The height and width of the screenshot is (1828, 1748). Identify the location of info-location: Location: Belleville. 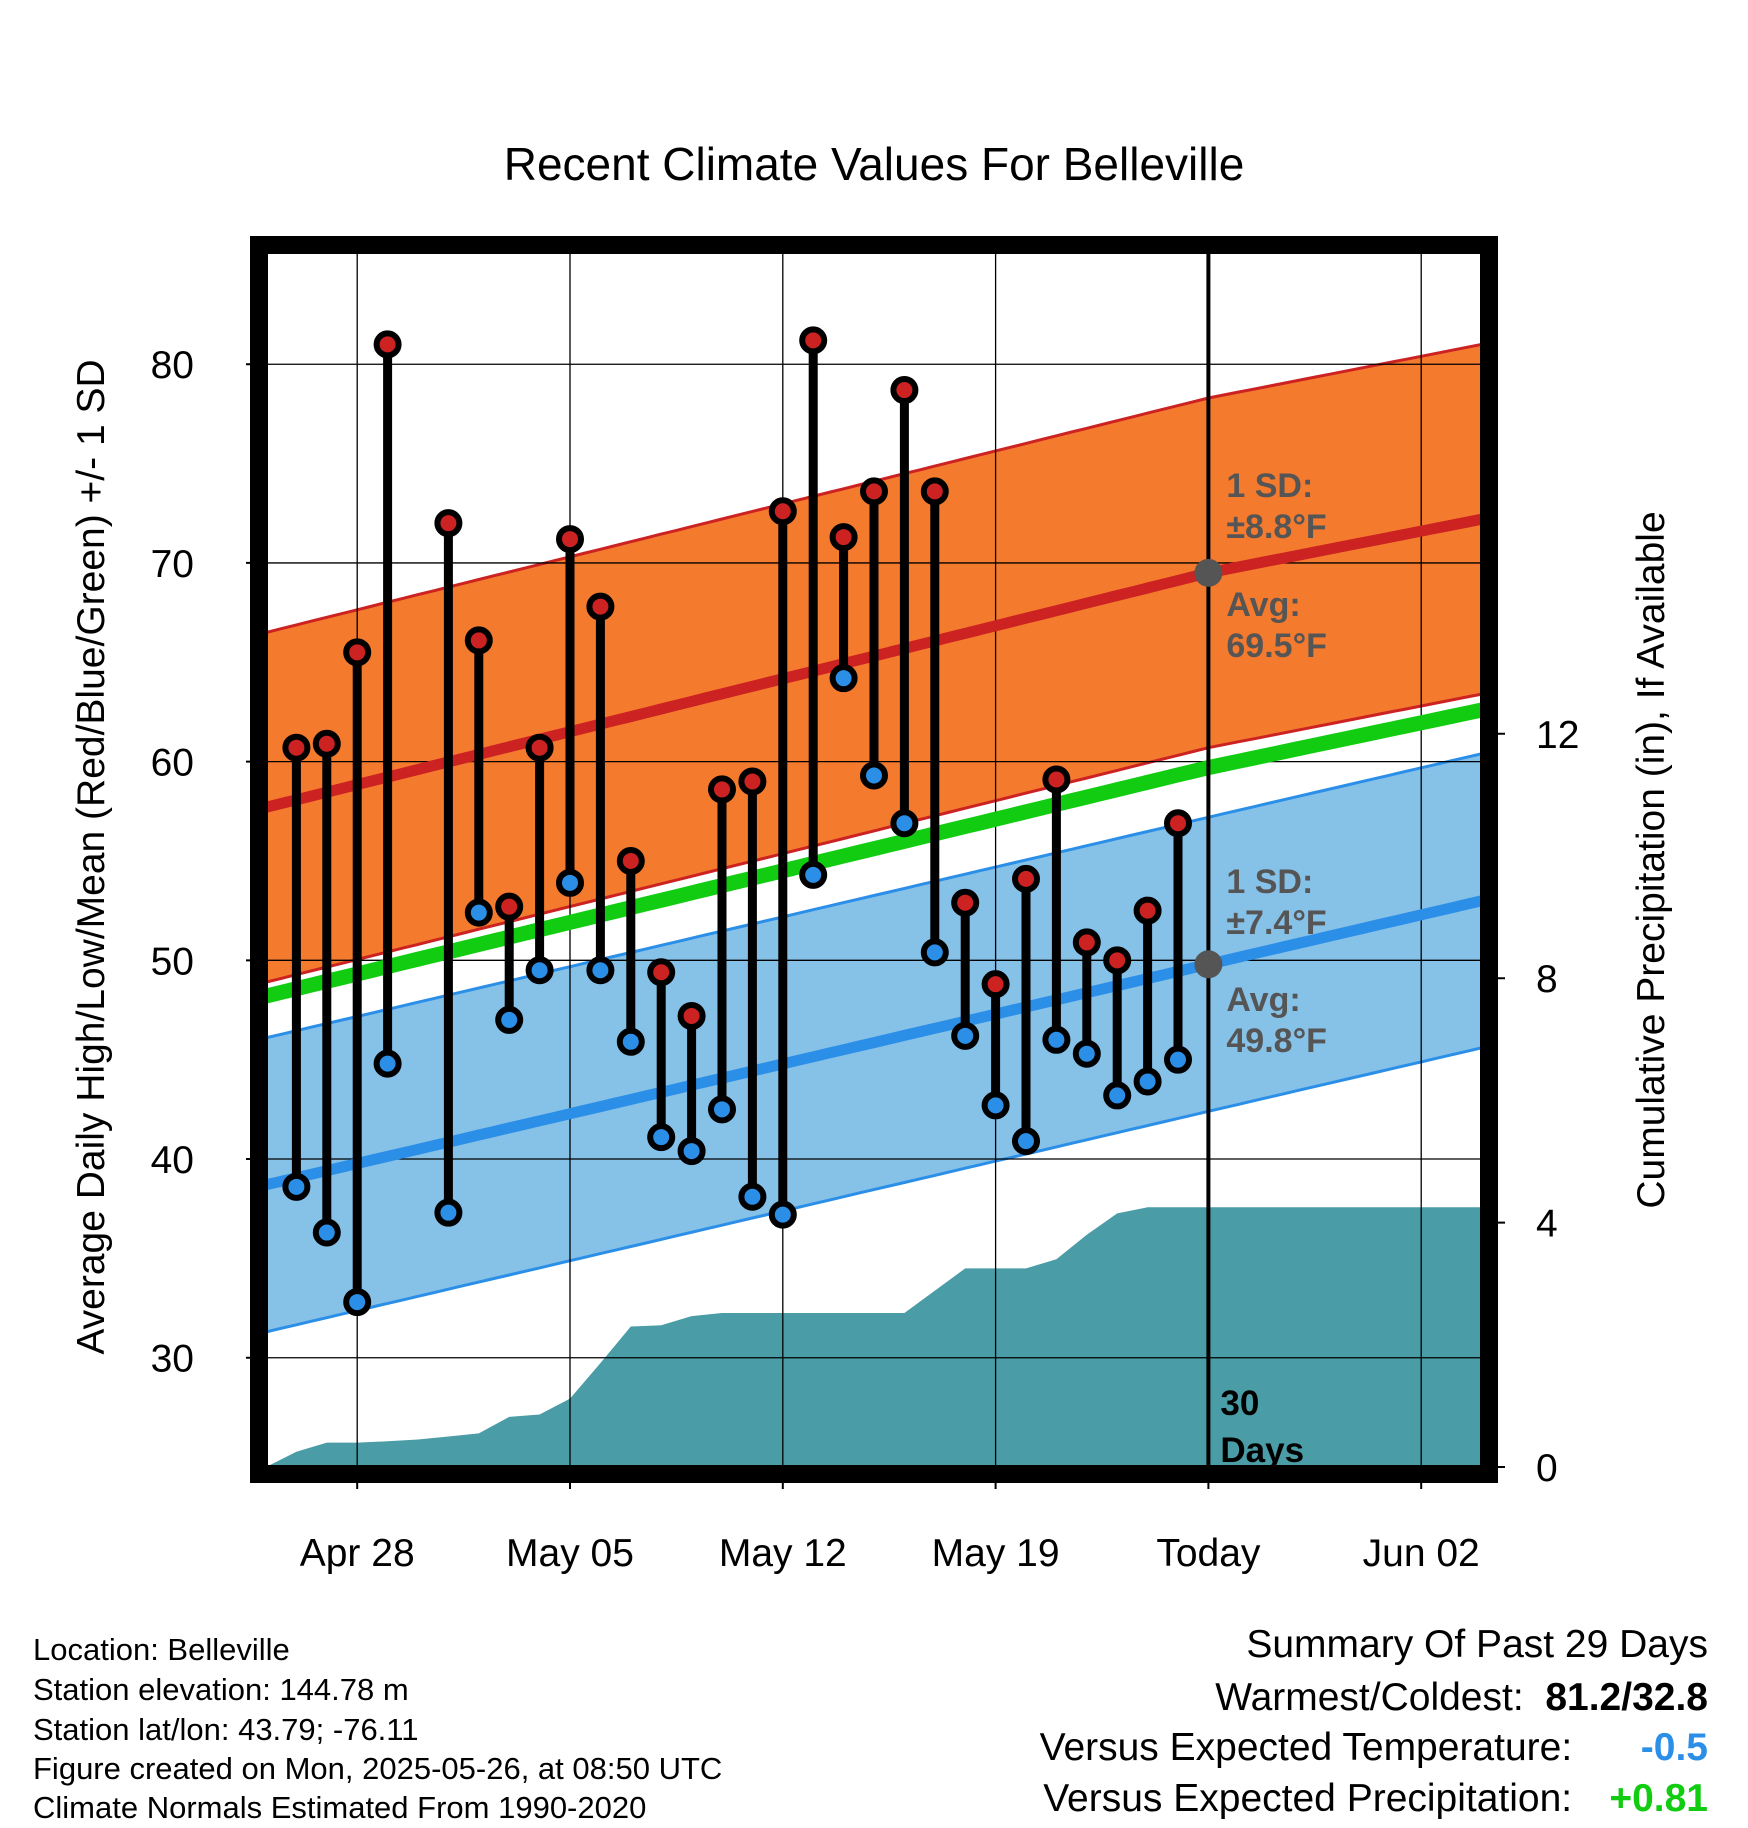
(161, 1649).